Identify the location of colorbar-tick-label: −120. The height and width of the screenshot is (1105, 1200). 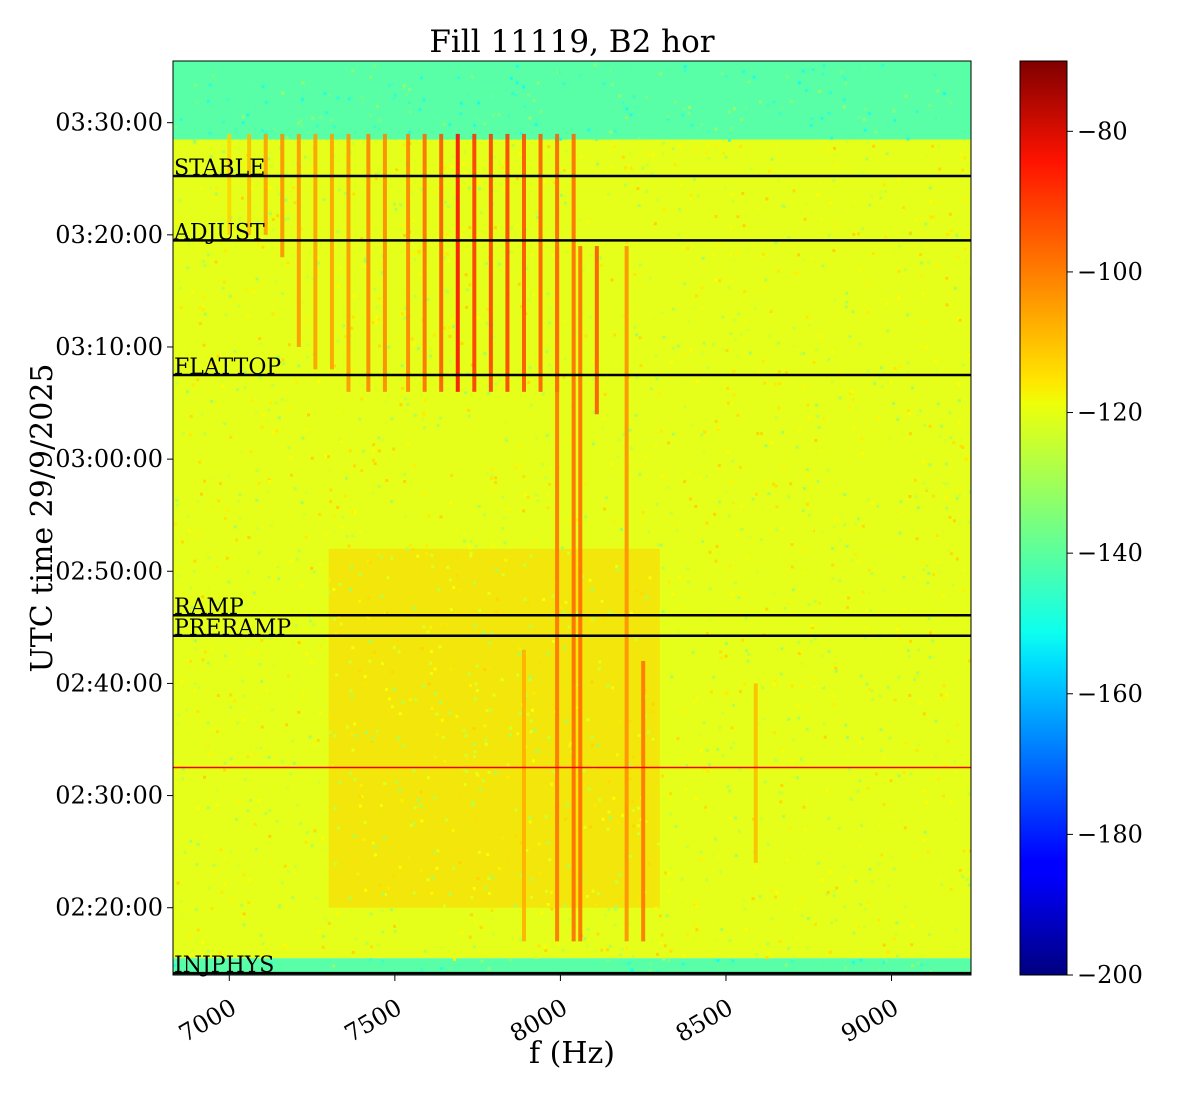
(1110, 413).